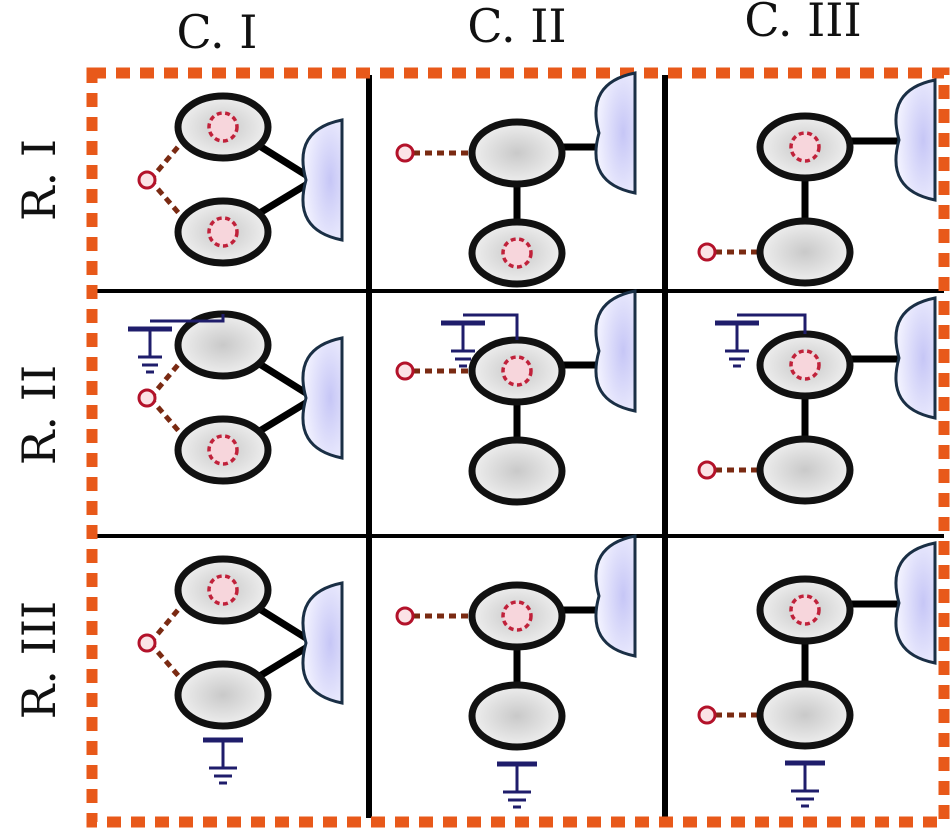  Describe the element at coordinates (615, 133) in the screenshot. I see `cell-r1-c2-dish` at that location.